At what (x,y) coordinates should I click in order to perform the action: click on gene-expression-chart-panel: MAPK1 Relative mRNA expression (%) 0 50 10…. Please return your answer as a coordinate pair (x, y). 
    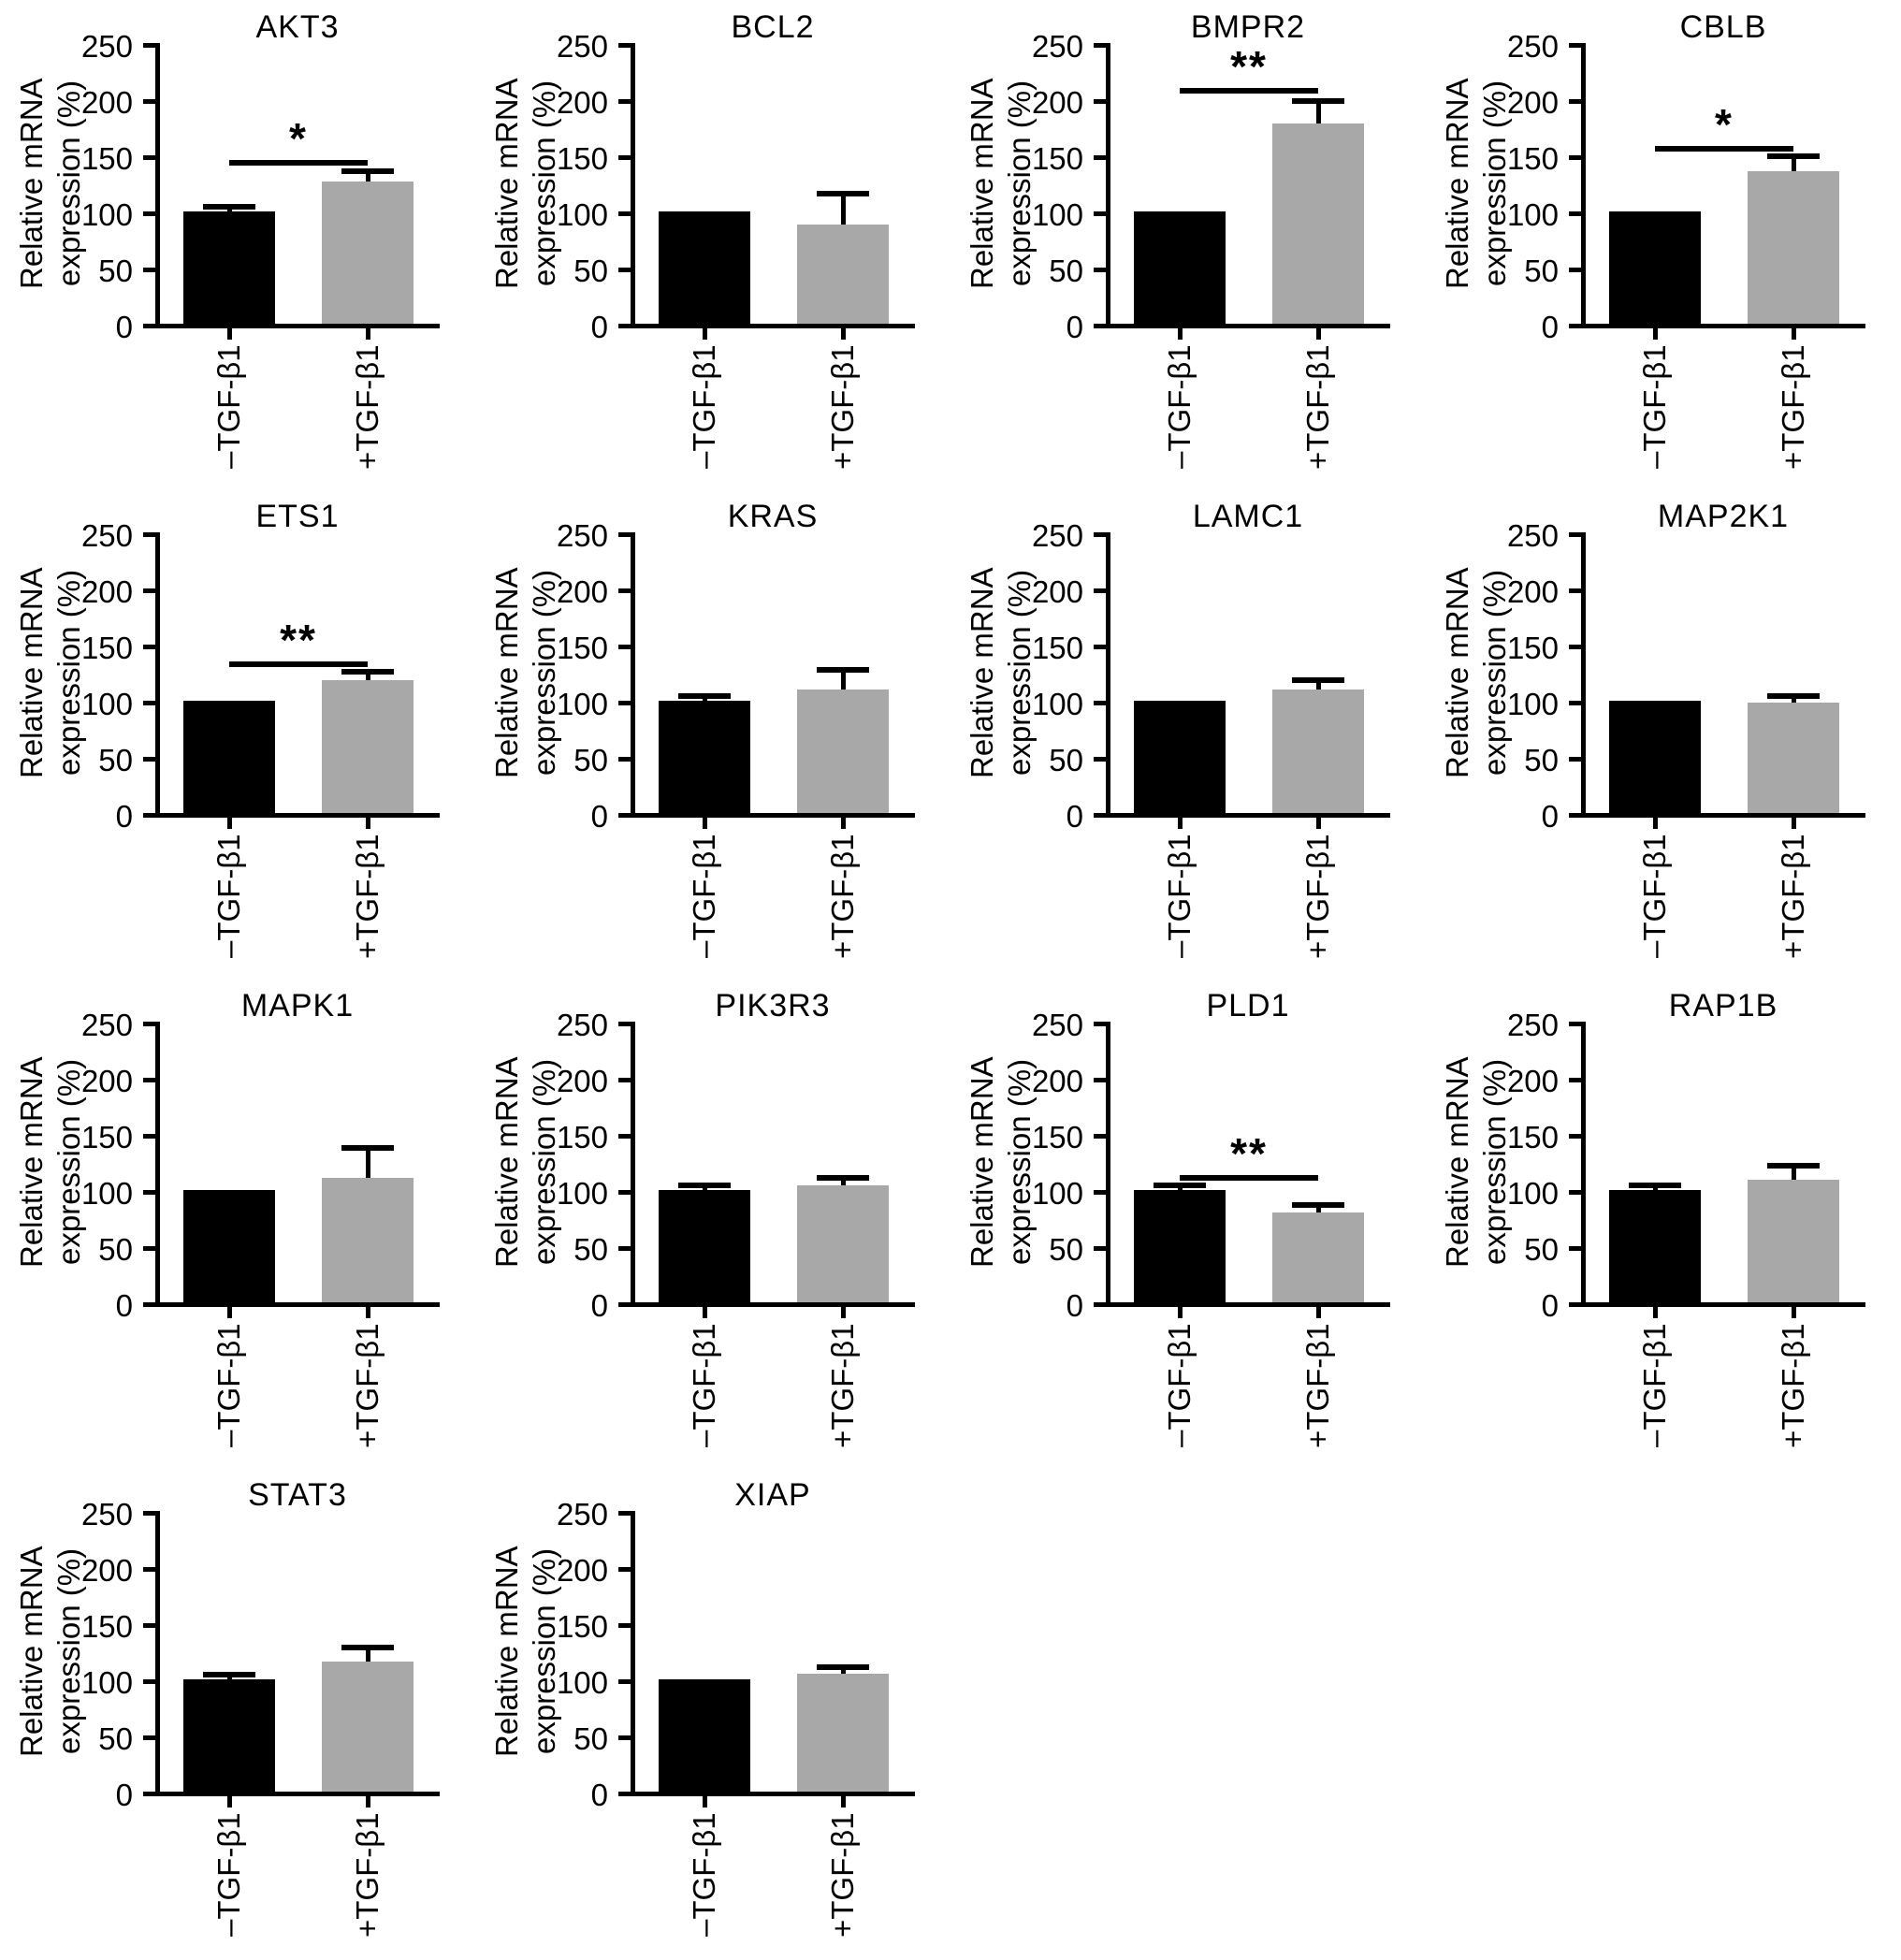
    Looking at the image, I should click on (237, 1224).